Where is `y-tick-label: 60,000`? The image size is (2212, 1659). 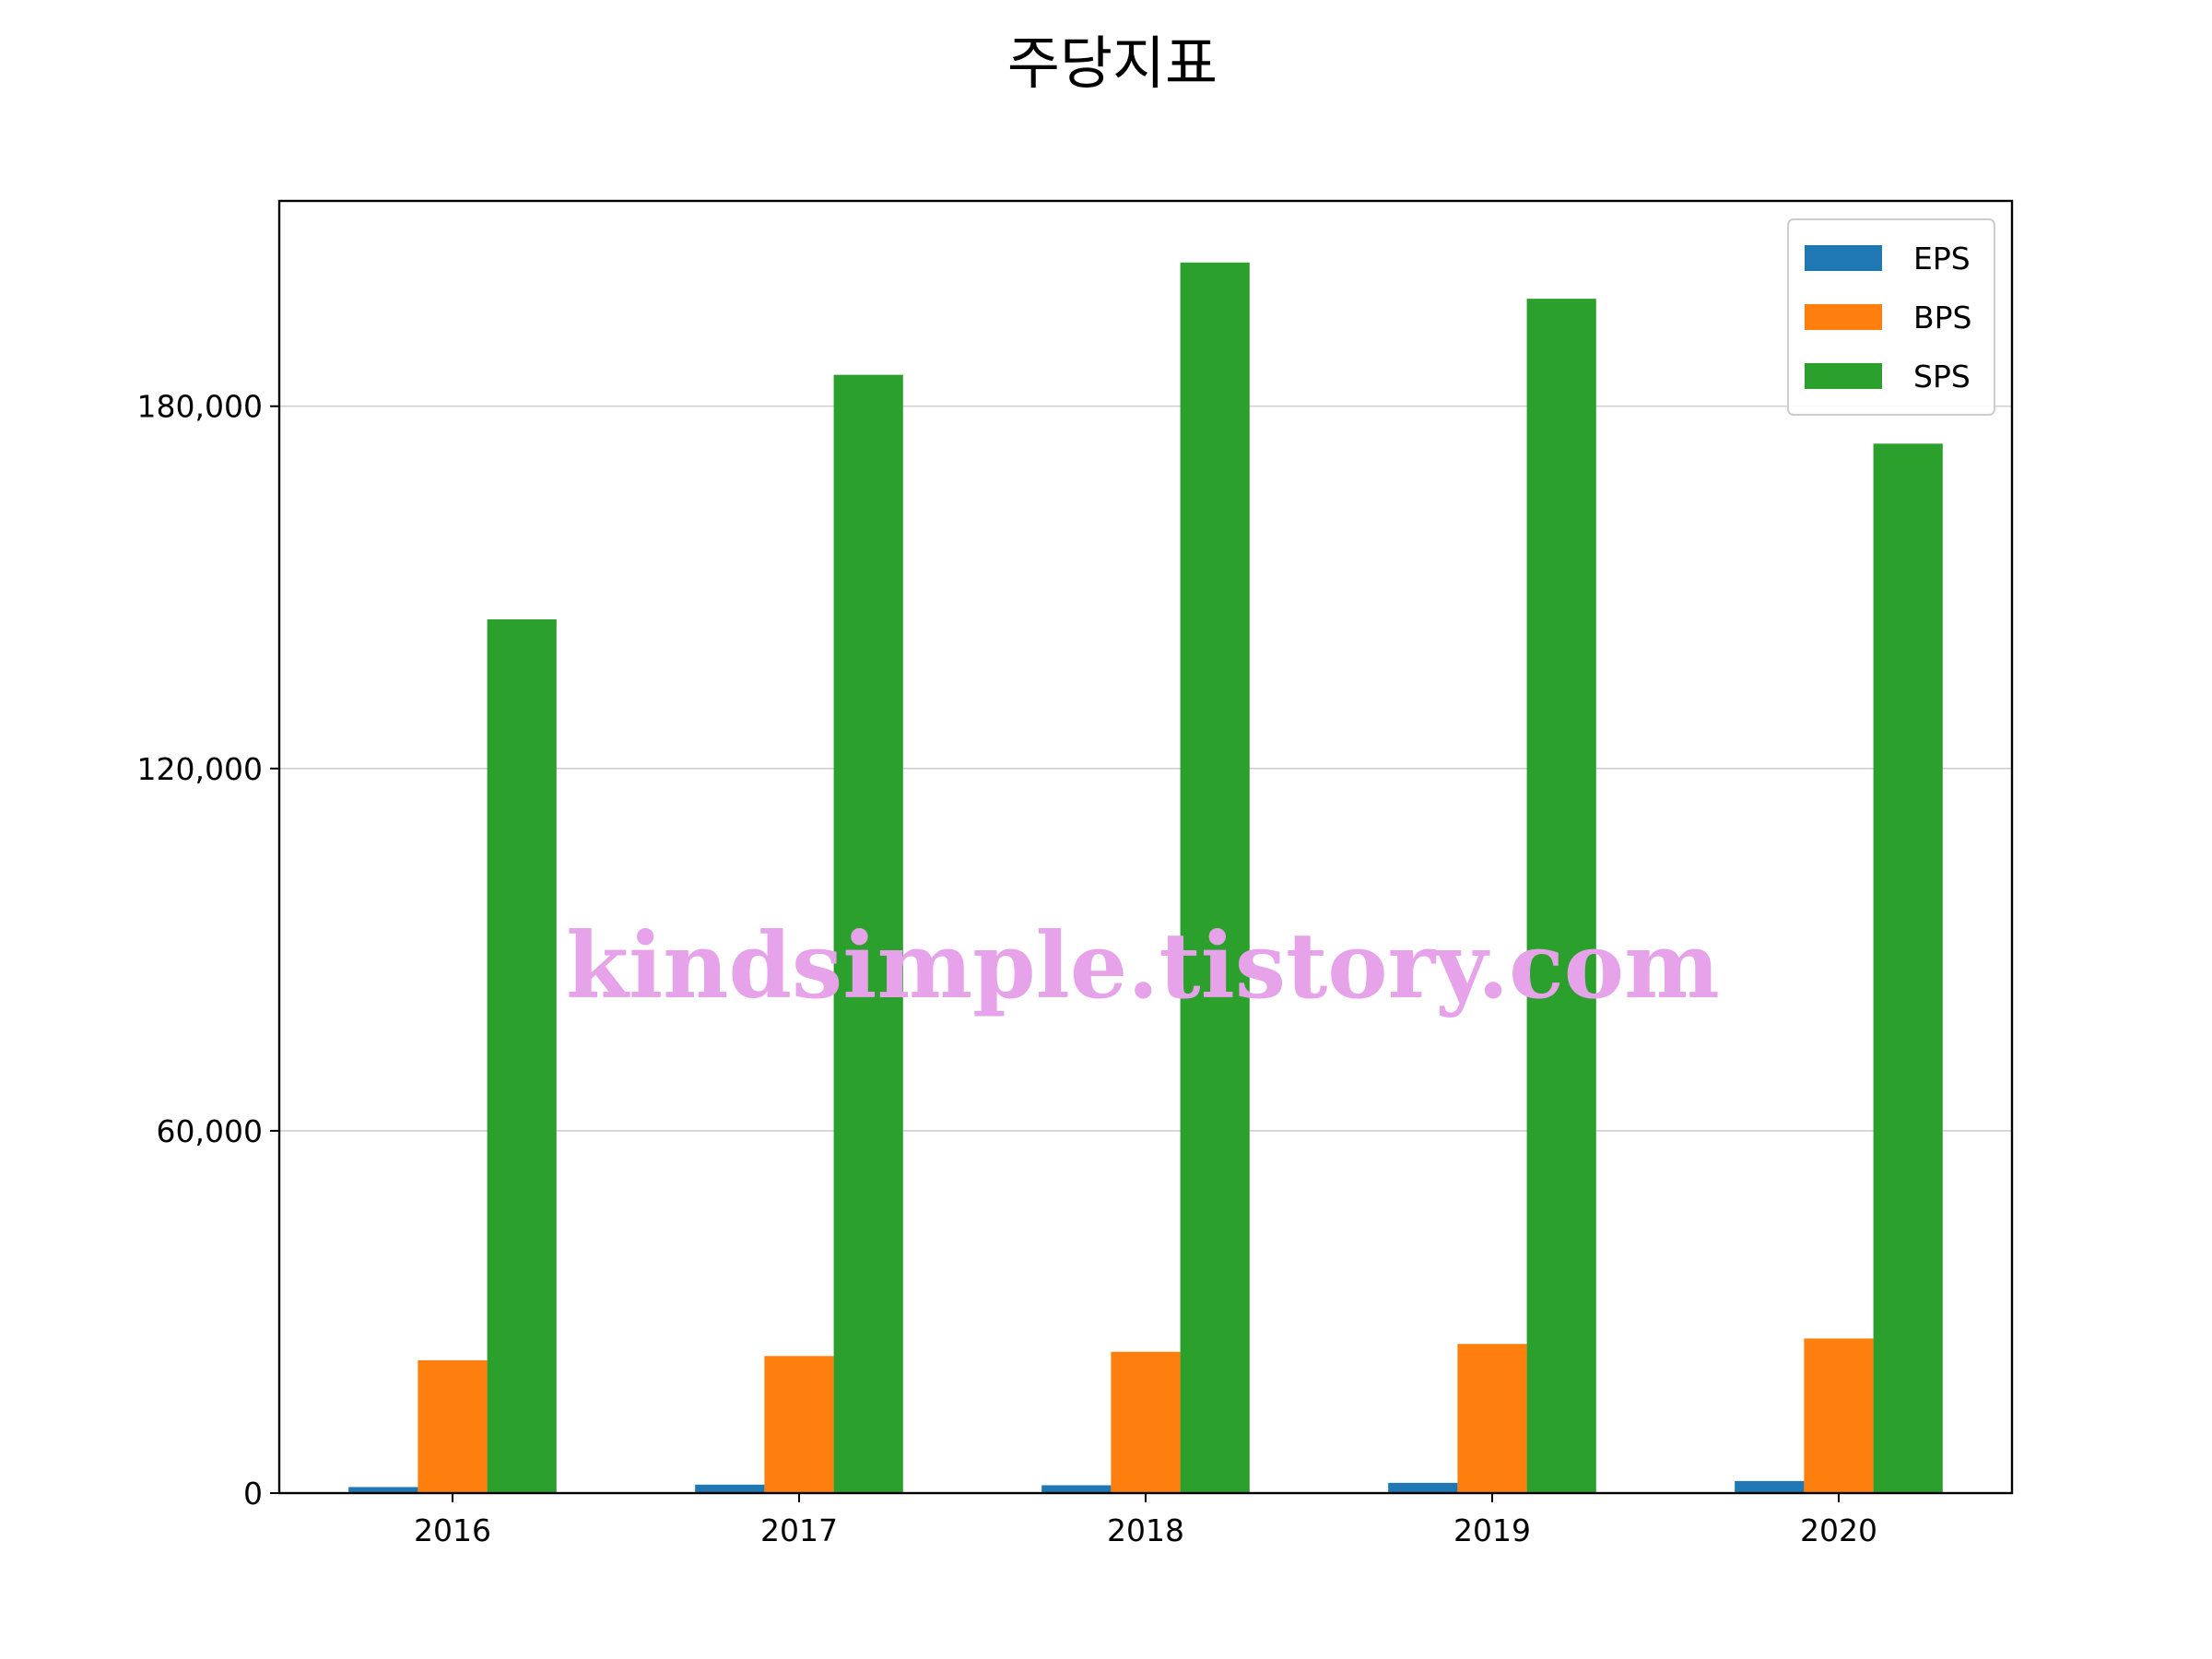
y-tick-label: 60,000 is located at coordinates (210, 1131).